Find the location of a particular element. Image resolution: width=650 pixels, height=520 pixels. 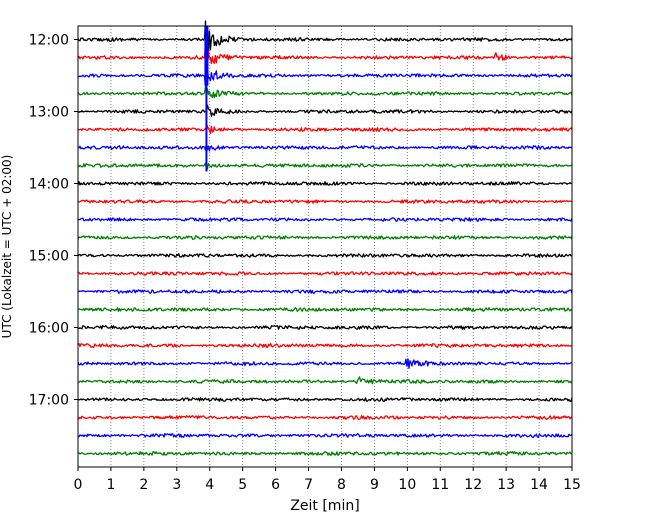

x-tick-label: 0 is located at coordinates (78, 485).